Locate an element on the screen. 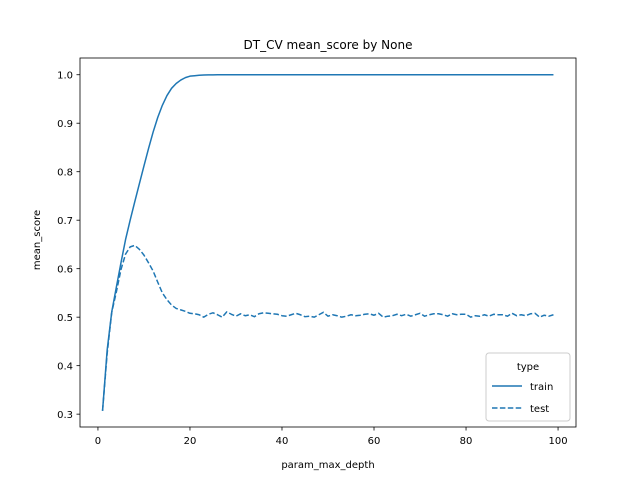 Image resolution: width=640 pixels, height=480 pixels. chart-title: DT_CV mean_score by None is located at coordinates (328, 45).